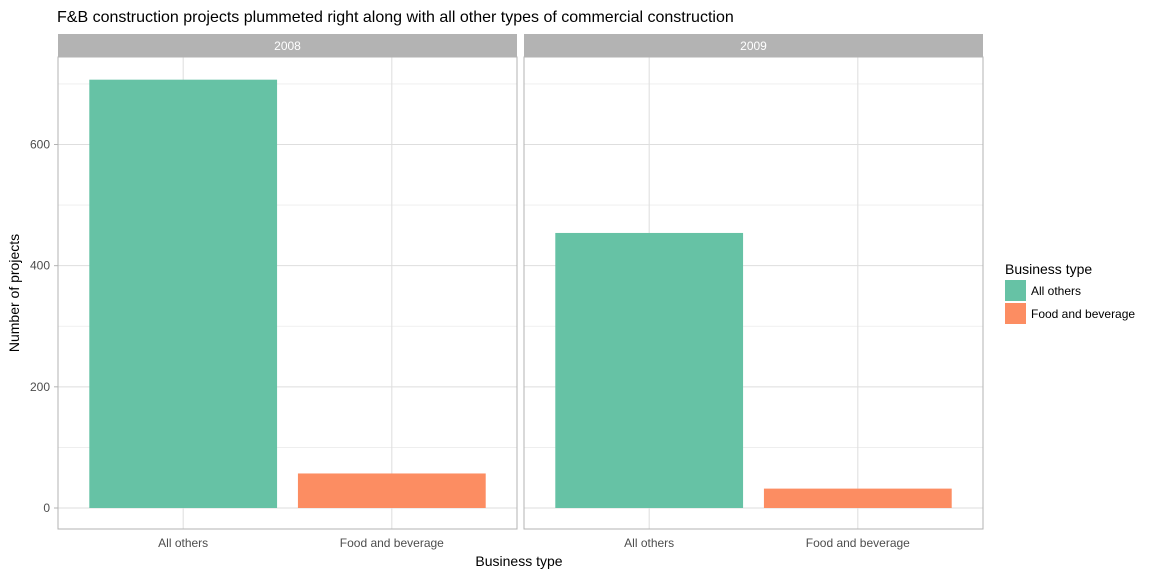 This screenshot has height=576, width=1152. What do you see at coordinates (518, 561) in the screenshot?
I see `x-axis-label: Business type` at bounding box center [518, 561].